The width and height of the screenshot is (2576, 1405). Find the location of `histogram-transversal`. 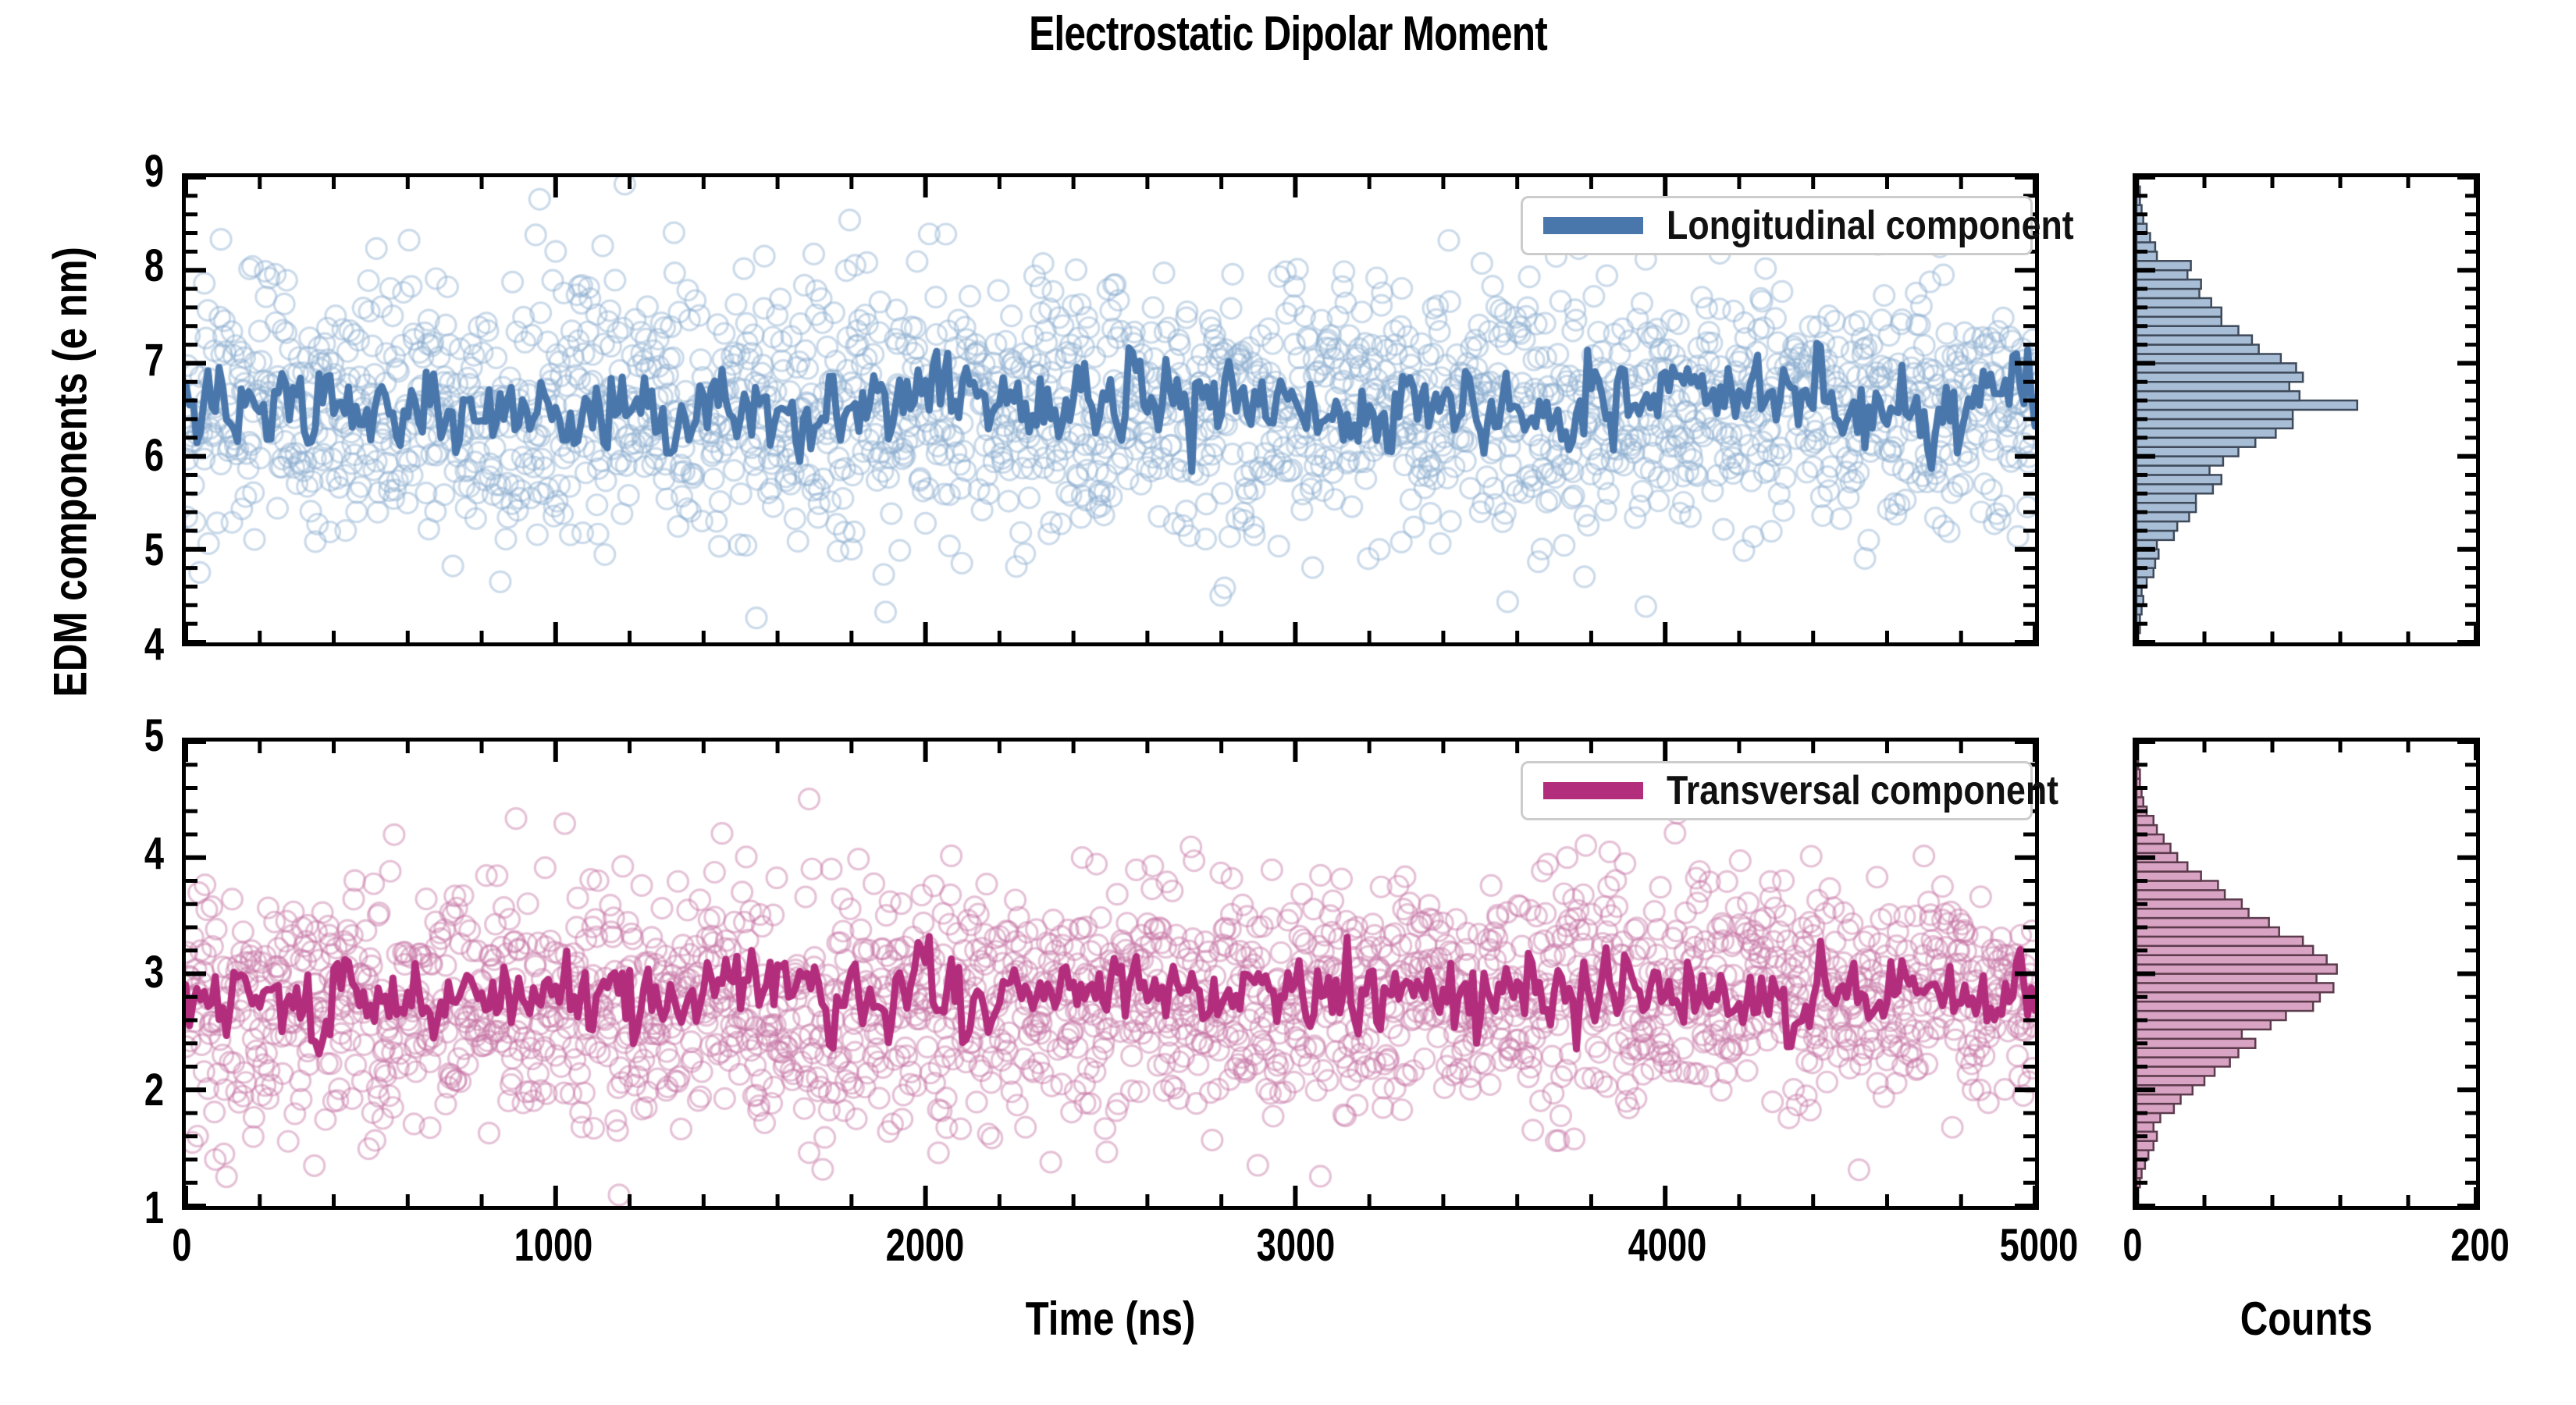

histogram-transversal is located at coordinates (2306, 974).